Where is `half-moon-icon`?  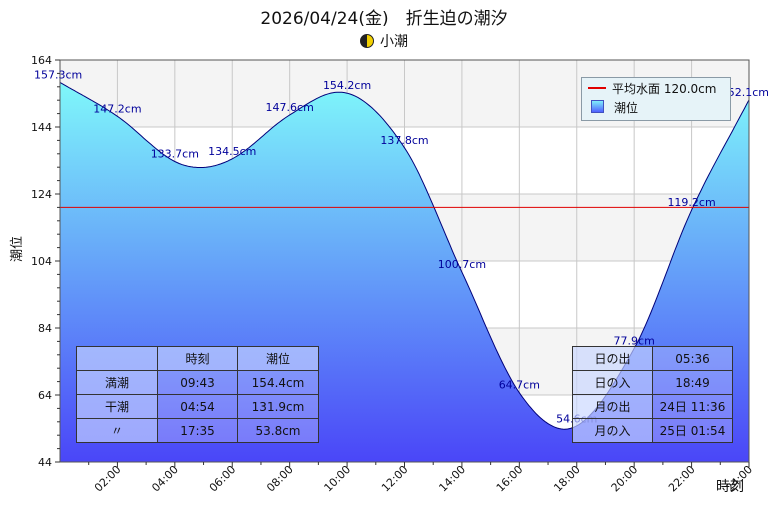
half-moon-icon is located at coordinates (367, 41).